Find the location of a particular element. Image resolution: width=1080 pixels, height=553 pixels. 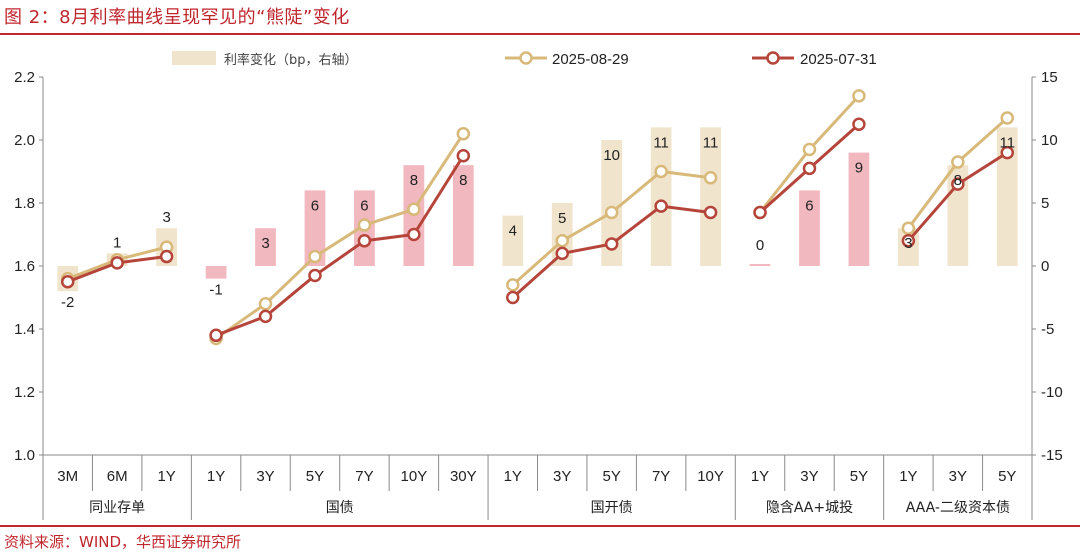

line-0731-segment is located at coordinates (340, 245).